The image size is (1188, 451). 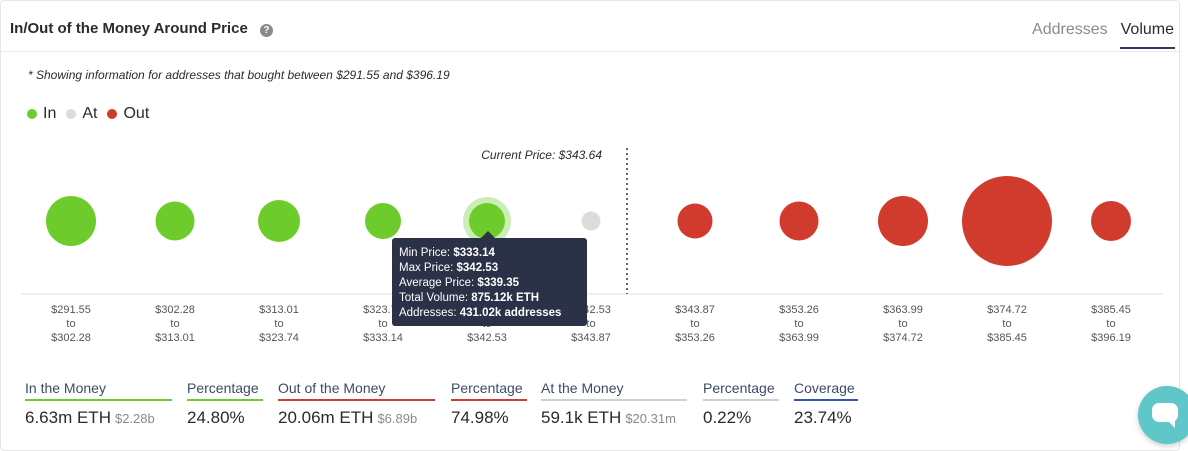 What do you see at coordinates (136, 113) in the screenshot?
I see `legend-label-out: Out` at bounding box center [136, 113].